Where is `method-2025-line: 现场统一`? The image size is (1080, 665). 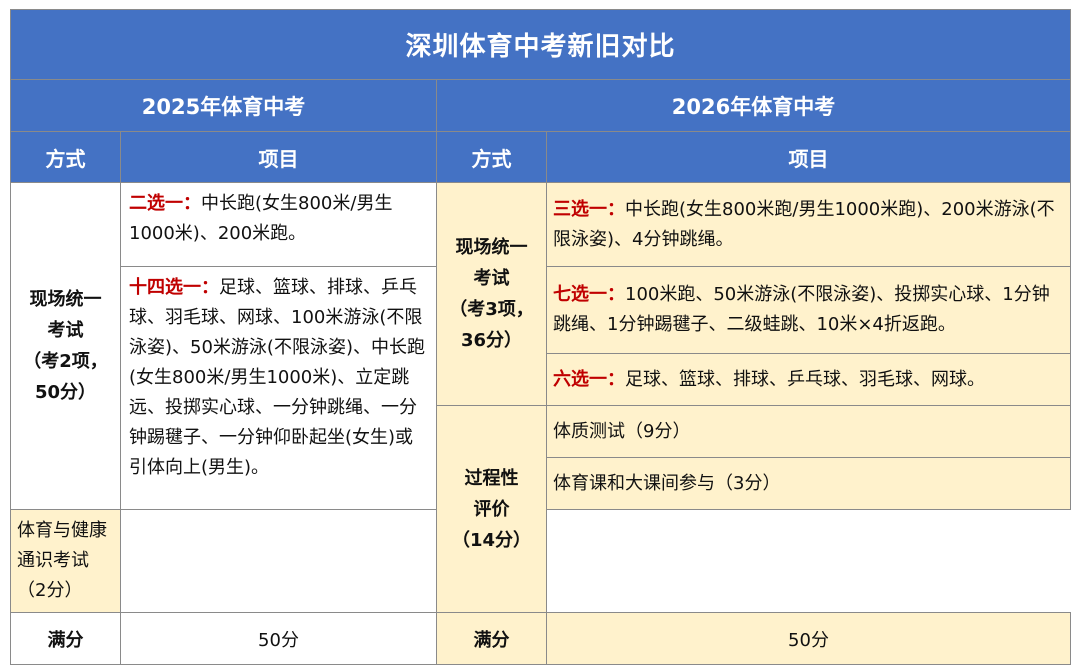 method-2025-line: 现场统一 is located at coordinates (65, 299).